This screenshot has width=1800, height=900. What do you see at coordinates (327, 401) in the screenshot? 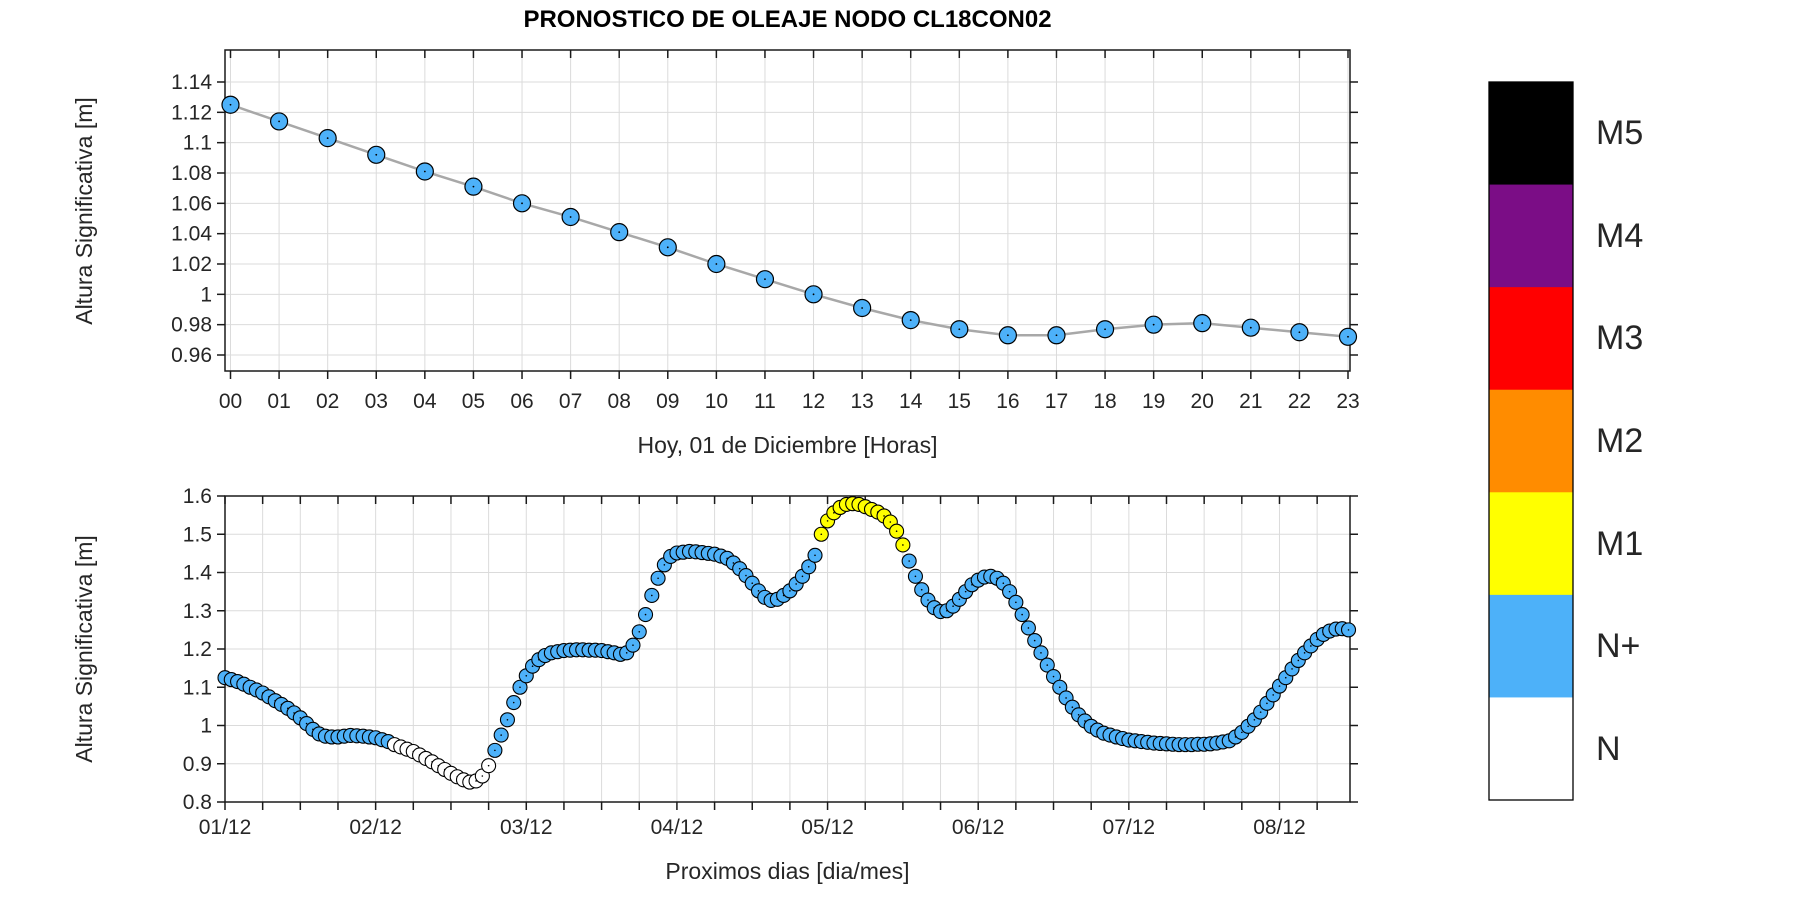
I see `svg-text: 02` at bounding box center [327, 401].